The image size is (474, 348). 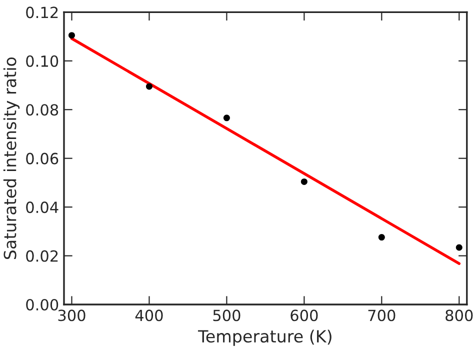 What do you see at coordinates (42, 110) in the screenshot?
I see `y-tick-label: 0.08` at bounding box center [42, 110].